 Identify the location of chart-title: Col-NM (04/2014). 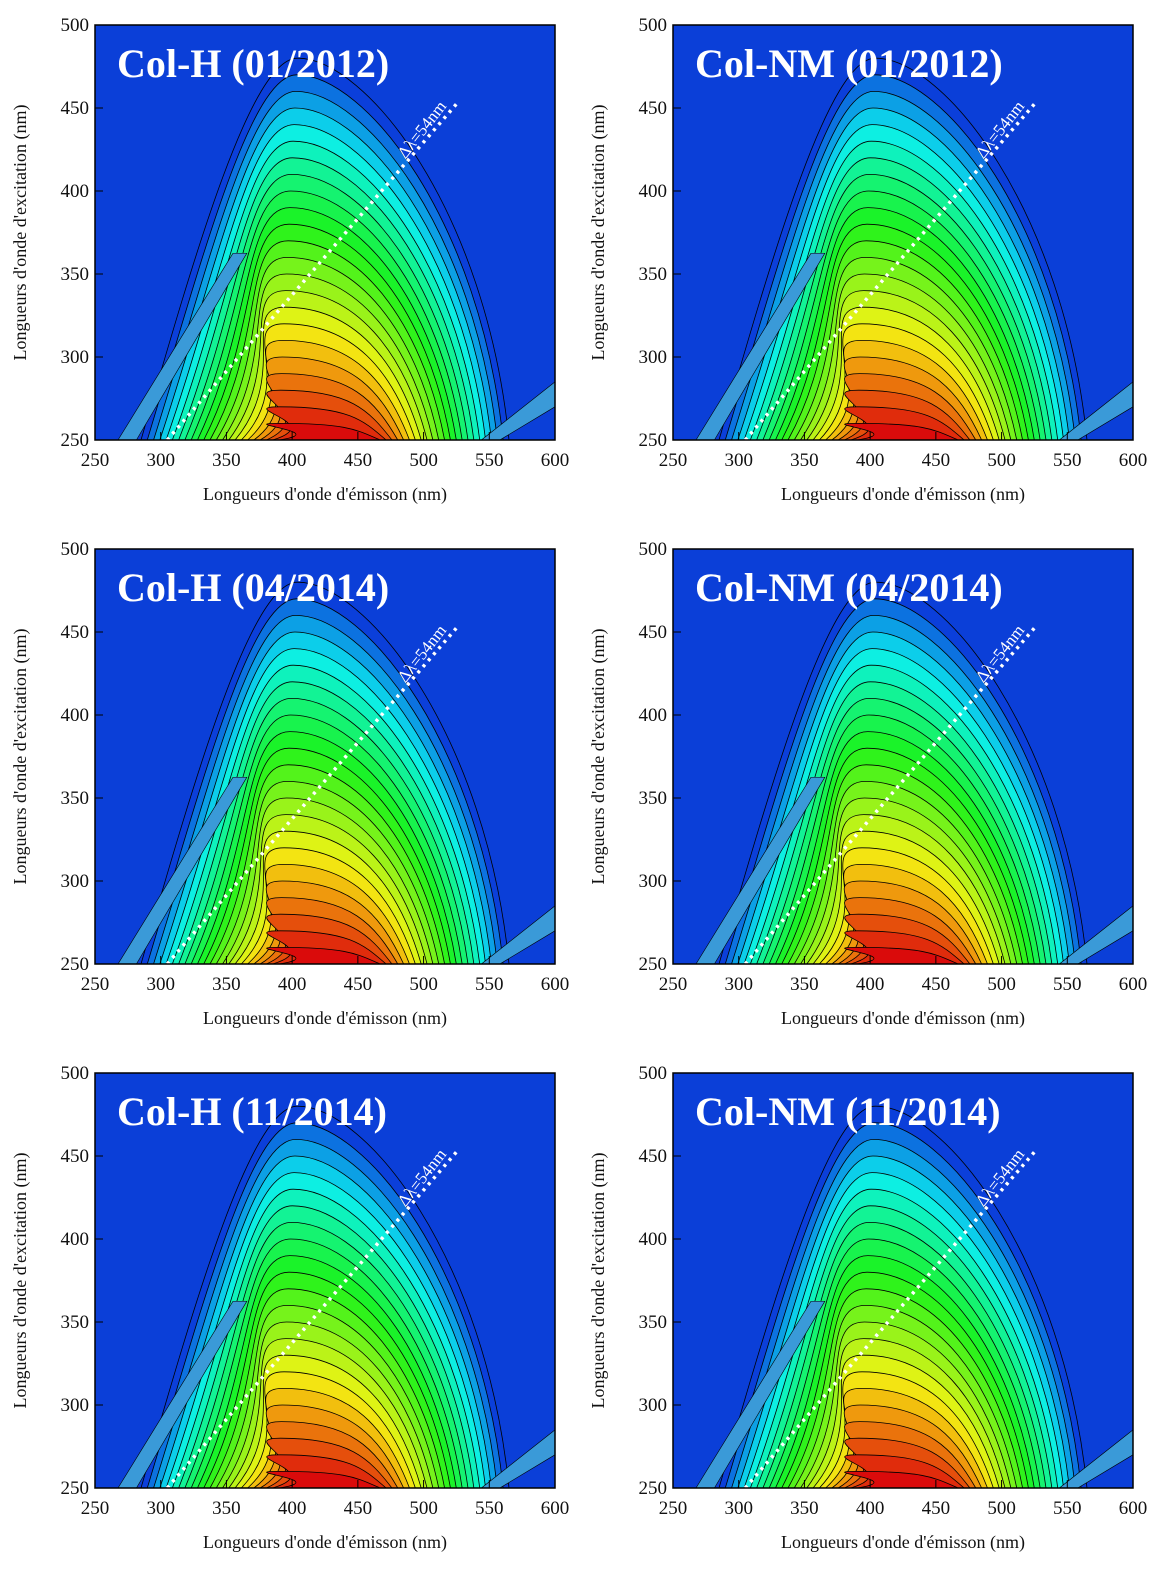
(849, 587).